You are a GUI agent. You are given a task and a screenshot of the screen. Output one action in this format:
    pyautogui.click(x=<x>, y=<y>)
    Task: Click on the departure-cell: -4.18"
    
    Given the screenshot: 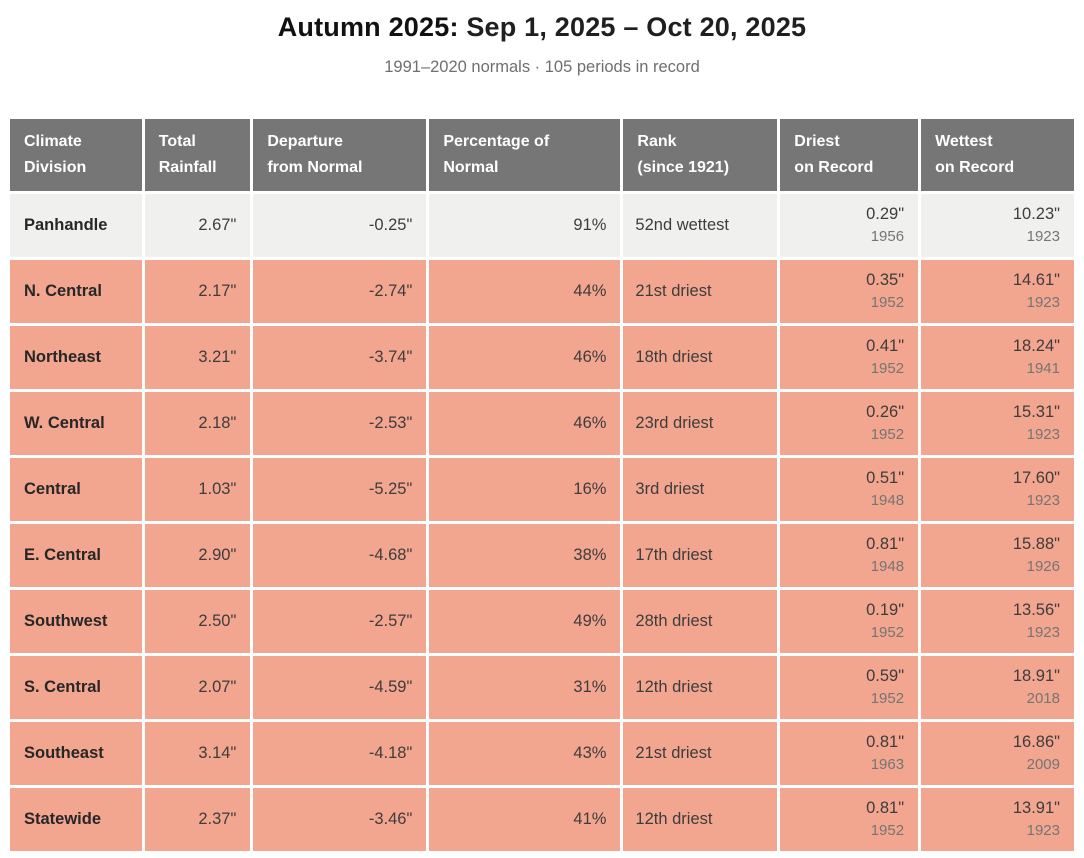 What is the action you would take?
    pyautogui.click(x=340, y=753)
    